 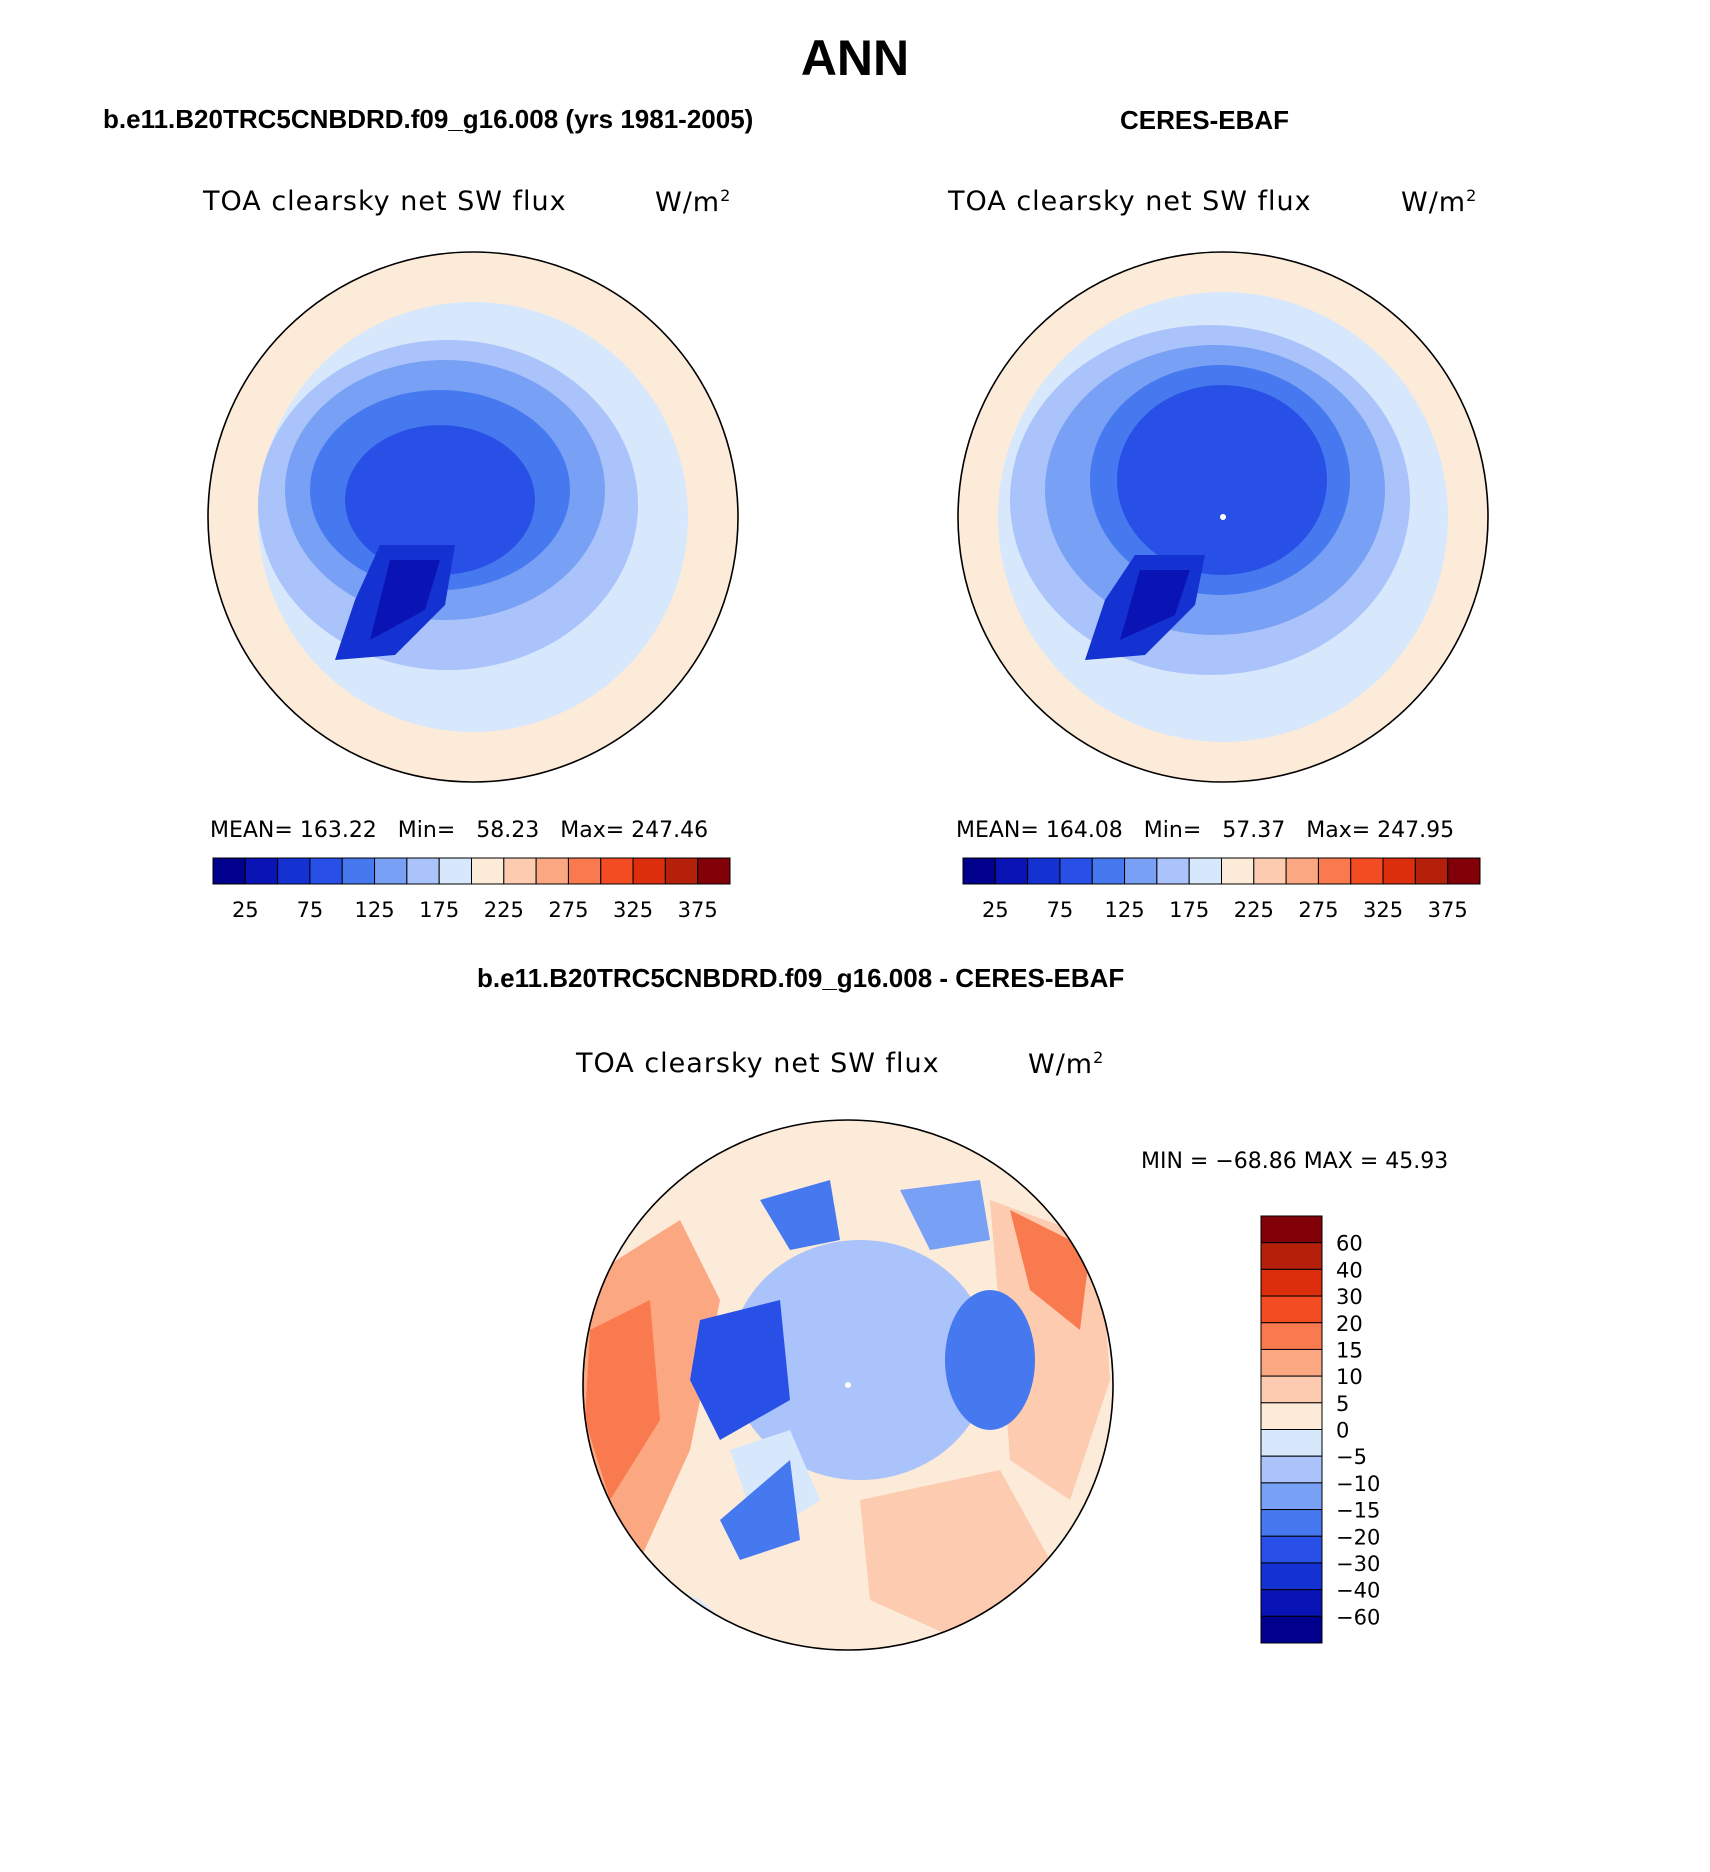 I want to click on diff-colorbar-label: −5, so click(x=1351, y=1457).